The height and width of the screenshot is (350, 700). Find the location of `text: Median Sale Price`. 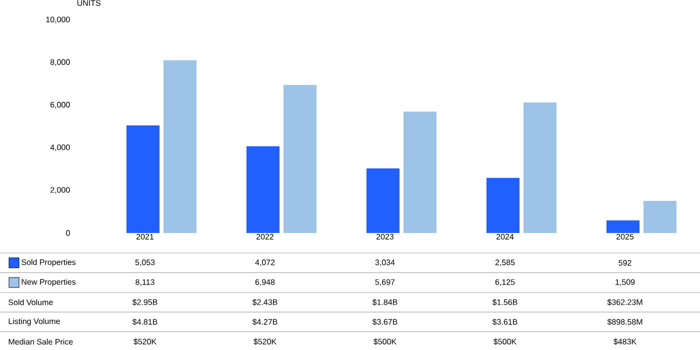

text: Median Sale Price is located at coordinates (40, 341).